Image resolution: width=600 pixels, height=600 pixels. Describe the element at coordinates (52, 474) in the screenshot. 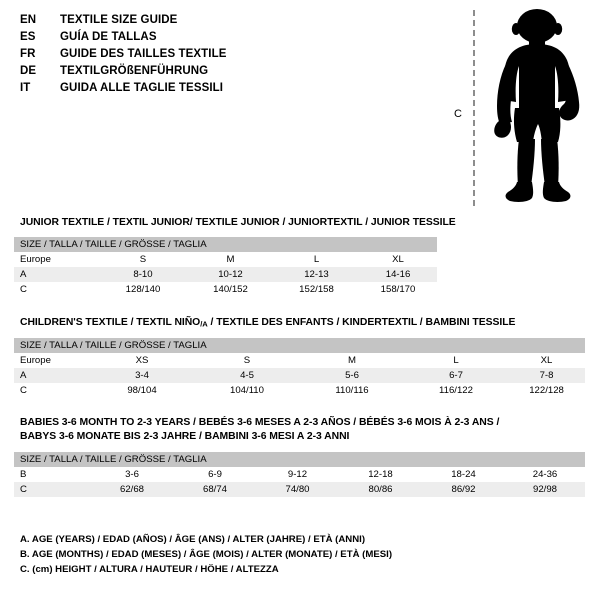

I see `row-label: B` at that location.